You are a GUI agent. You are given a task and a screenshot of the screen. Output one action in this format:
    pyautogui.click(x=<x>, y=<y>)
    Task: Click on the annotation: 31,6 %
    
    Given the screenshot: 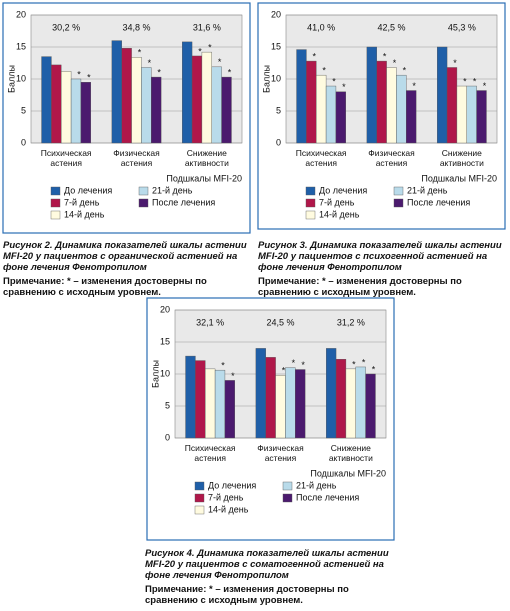 What is the action you would take?
    pyautogui.click(x=207, y=27)
    